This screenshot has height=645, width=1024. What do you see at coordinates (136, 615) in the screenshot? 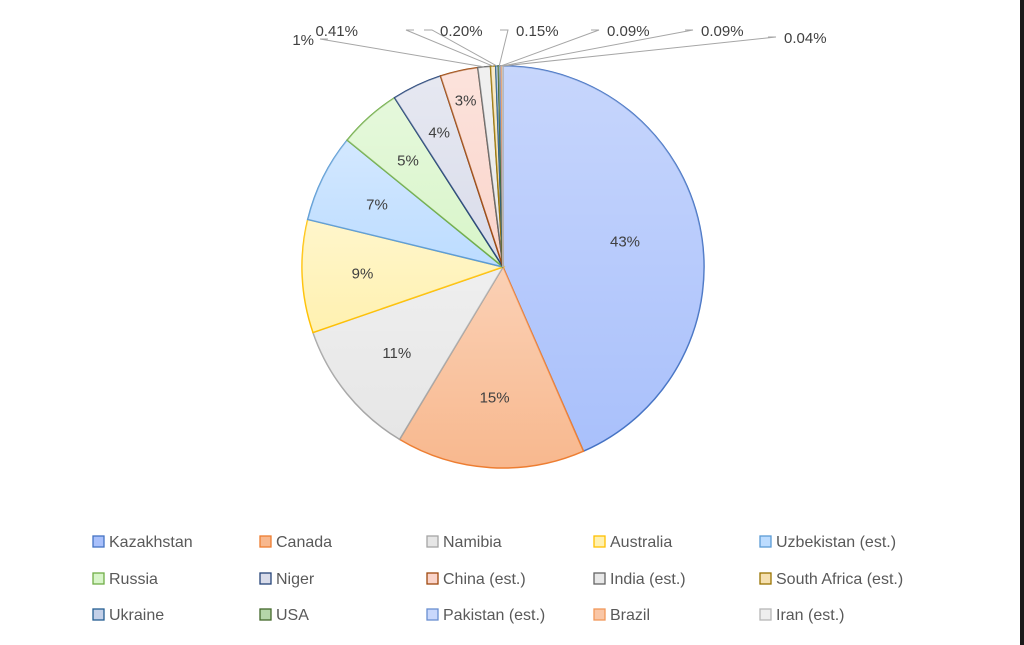
I see `legend-label-ukraine: Ukraine` at bounding box center [136, 615].